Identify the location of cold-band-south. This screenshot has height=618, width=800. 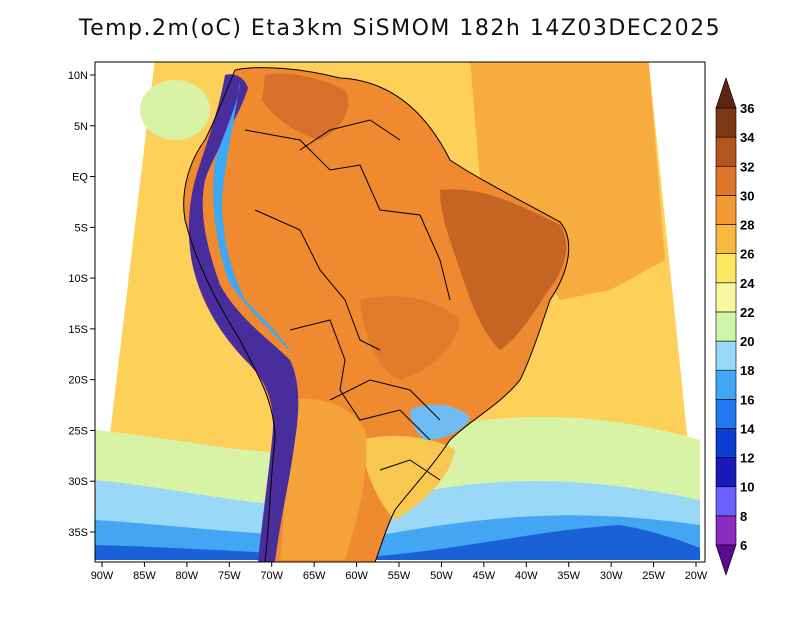
(397, 542).